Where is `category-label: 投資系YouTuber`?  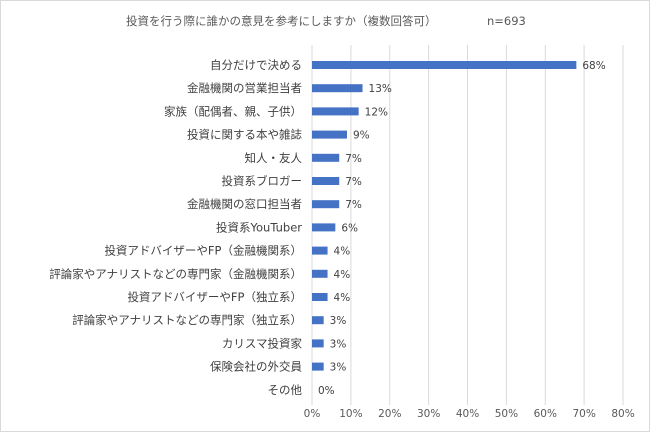 category-label: 投資系YouTuber is located at coordinates (259, 227).